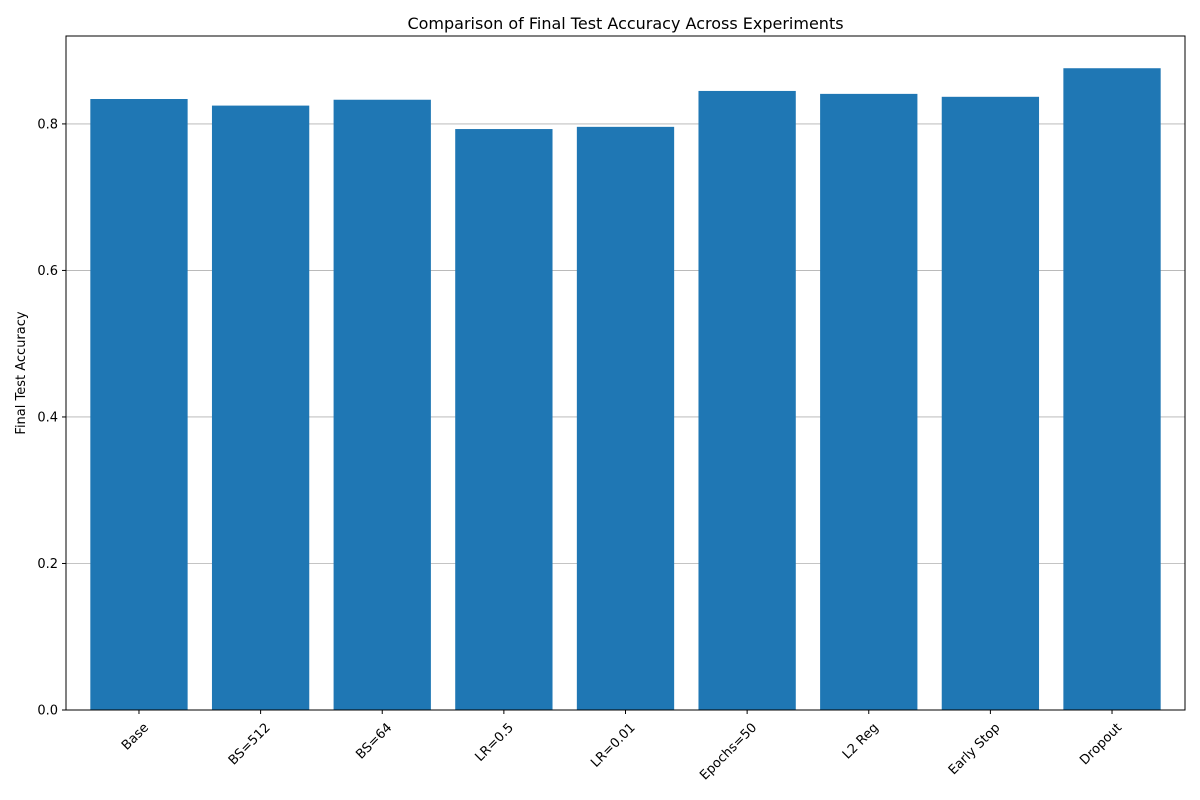  I want to click on x-tick-label-3: LR=0.5, so click(494, 742).